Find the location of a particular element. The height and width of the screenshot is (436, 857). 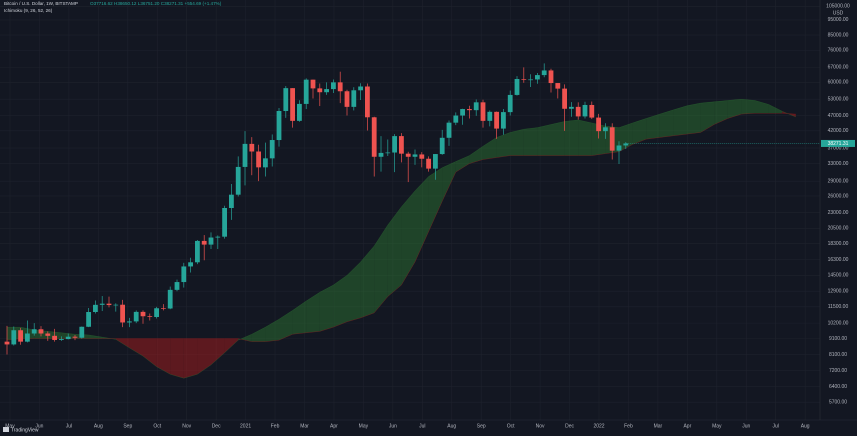

x-tick-label: Jun is located at coordinates (746, 426).